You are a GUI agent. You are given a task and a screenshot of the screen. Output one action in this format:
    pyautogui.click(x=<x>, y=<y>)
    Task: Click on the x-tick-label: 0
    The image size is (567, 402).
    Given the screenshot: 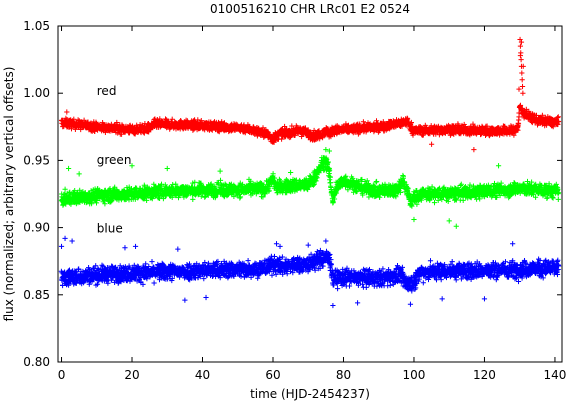 What is the action you would take?
    pyautogui.click(x=62, y=375)
    